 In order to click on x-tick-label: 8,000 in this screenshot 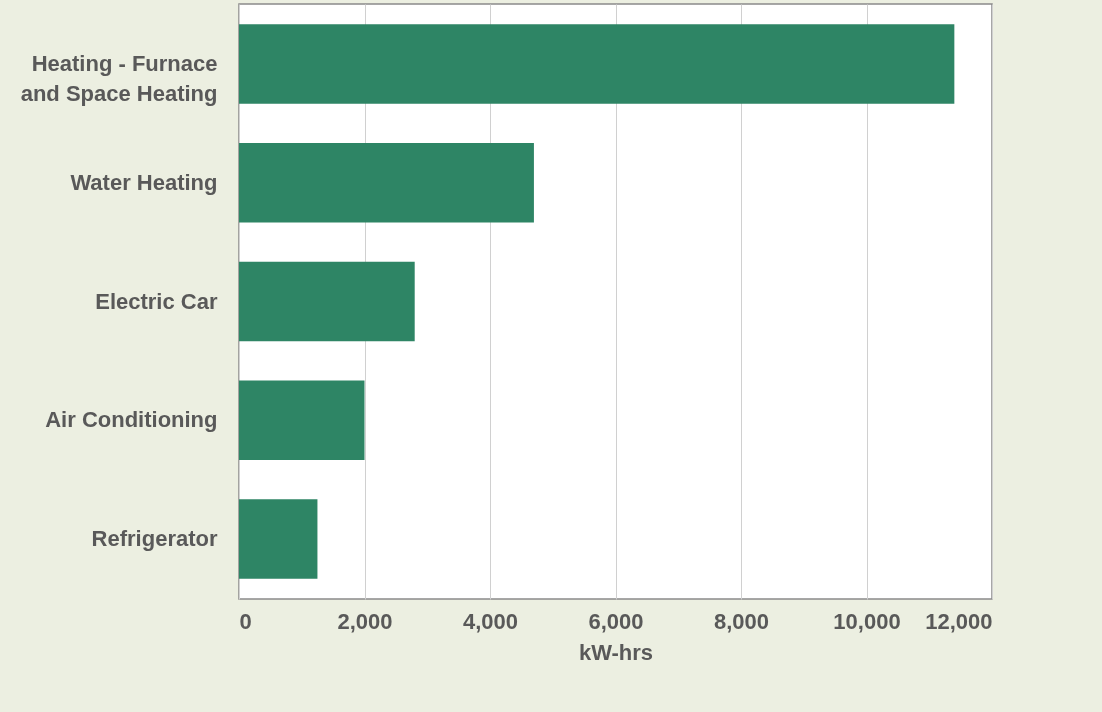, I will do `click(741, 621)`.